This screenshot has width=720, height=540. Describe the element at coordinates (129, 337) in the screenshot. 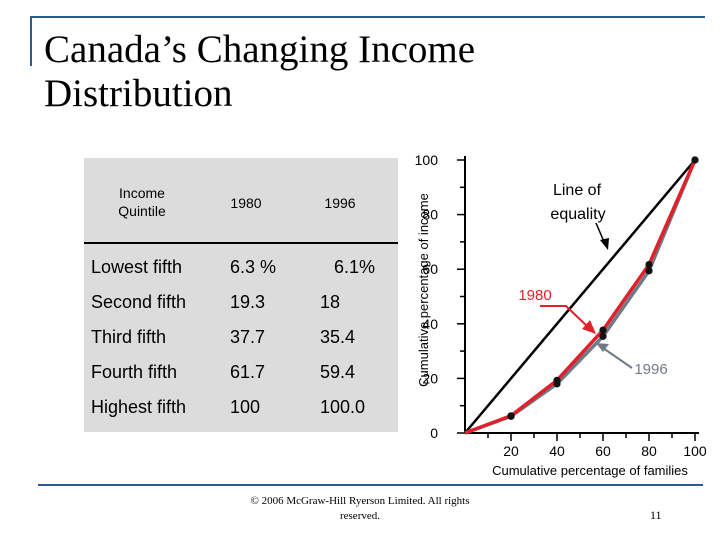

I see `row-quintile: Third fifth` at that location.